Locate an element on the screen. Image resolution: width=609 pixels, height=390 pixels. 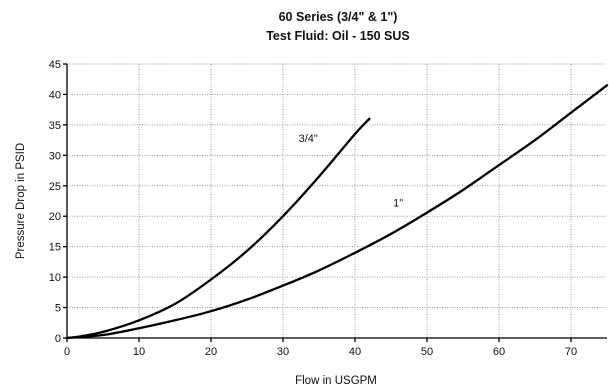
chart-title: 60 Series (3/4" & 1") is located at coordinates (338, 17).